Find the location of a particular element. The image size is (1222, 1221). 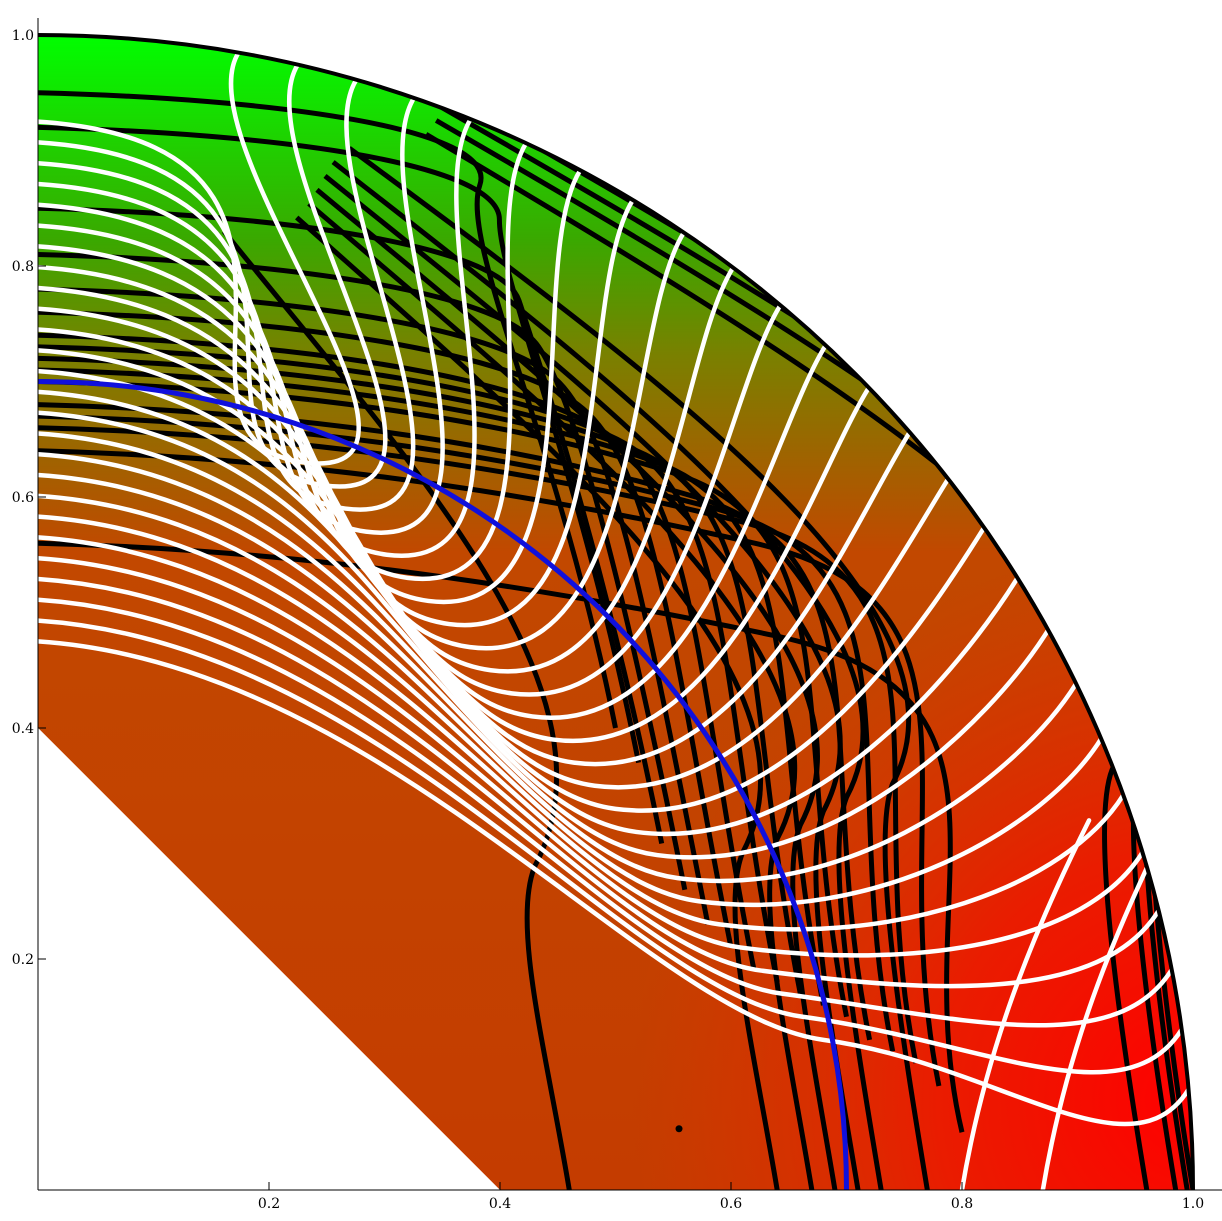

marks is located at coordinates (679, 1129).